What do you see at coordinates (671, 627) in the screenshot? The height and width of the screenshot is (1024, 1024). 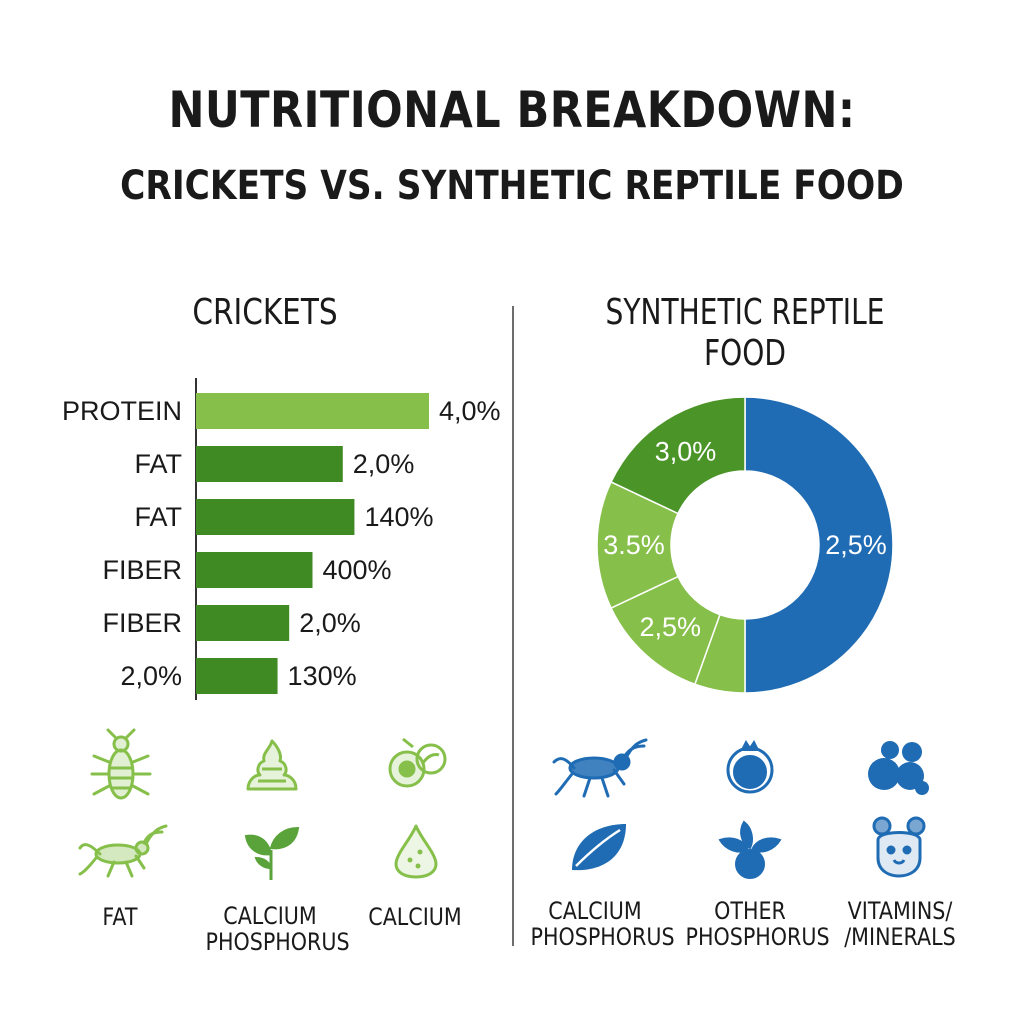 I see `donut-slice-label-3: 2,5%` at bounding box center [671, 627].